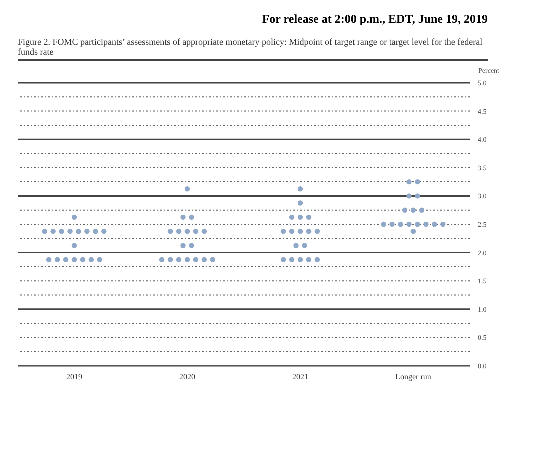  I want to click on x-tick-label: 2021, so click(300, 377).